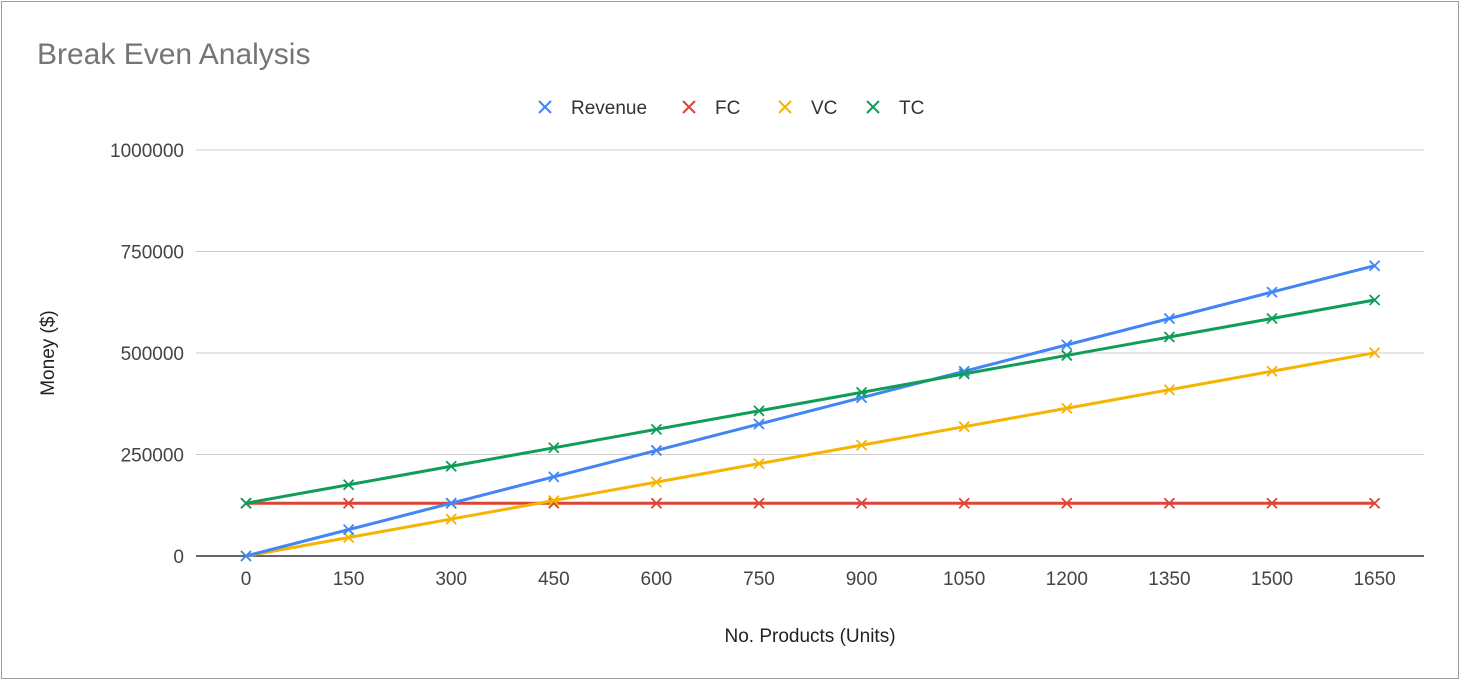  What do you see at coordinates (152, 253) in the screenshot?
I see `y-tick-label: 750000` at bounding box center [152, 253].